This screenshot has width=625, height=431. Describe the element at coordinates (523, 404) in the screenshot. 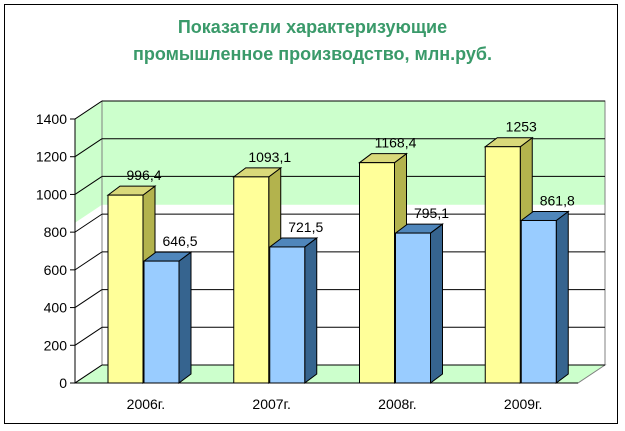

I see `x-tick-label: 2009г.` at that location.